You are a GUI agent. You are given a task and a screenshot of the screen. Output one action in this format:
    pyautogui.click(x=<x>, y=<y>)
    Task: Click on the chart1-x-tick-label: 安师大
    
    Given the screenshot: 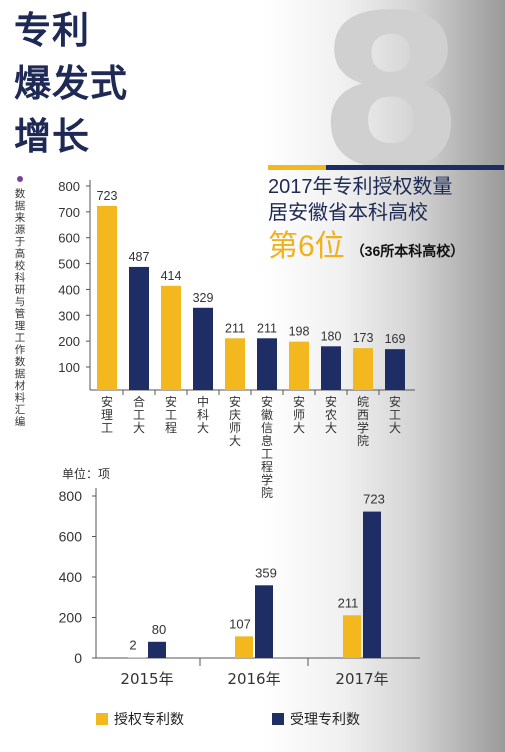 What is the action you would take?
    pyautogui.click(x=299, y=414)
    